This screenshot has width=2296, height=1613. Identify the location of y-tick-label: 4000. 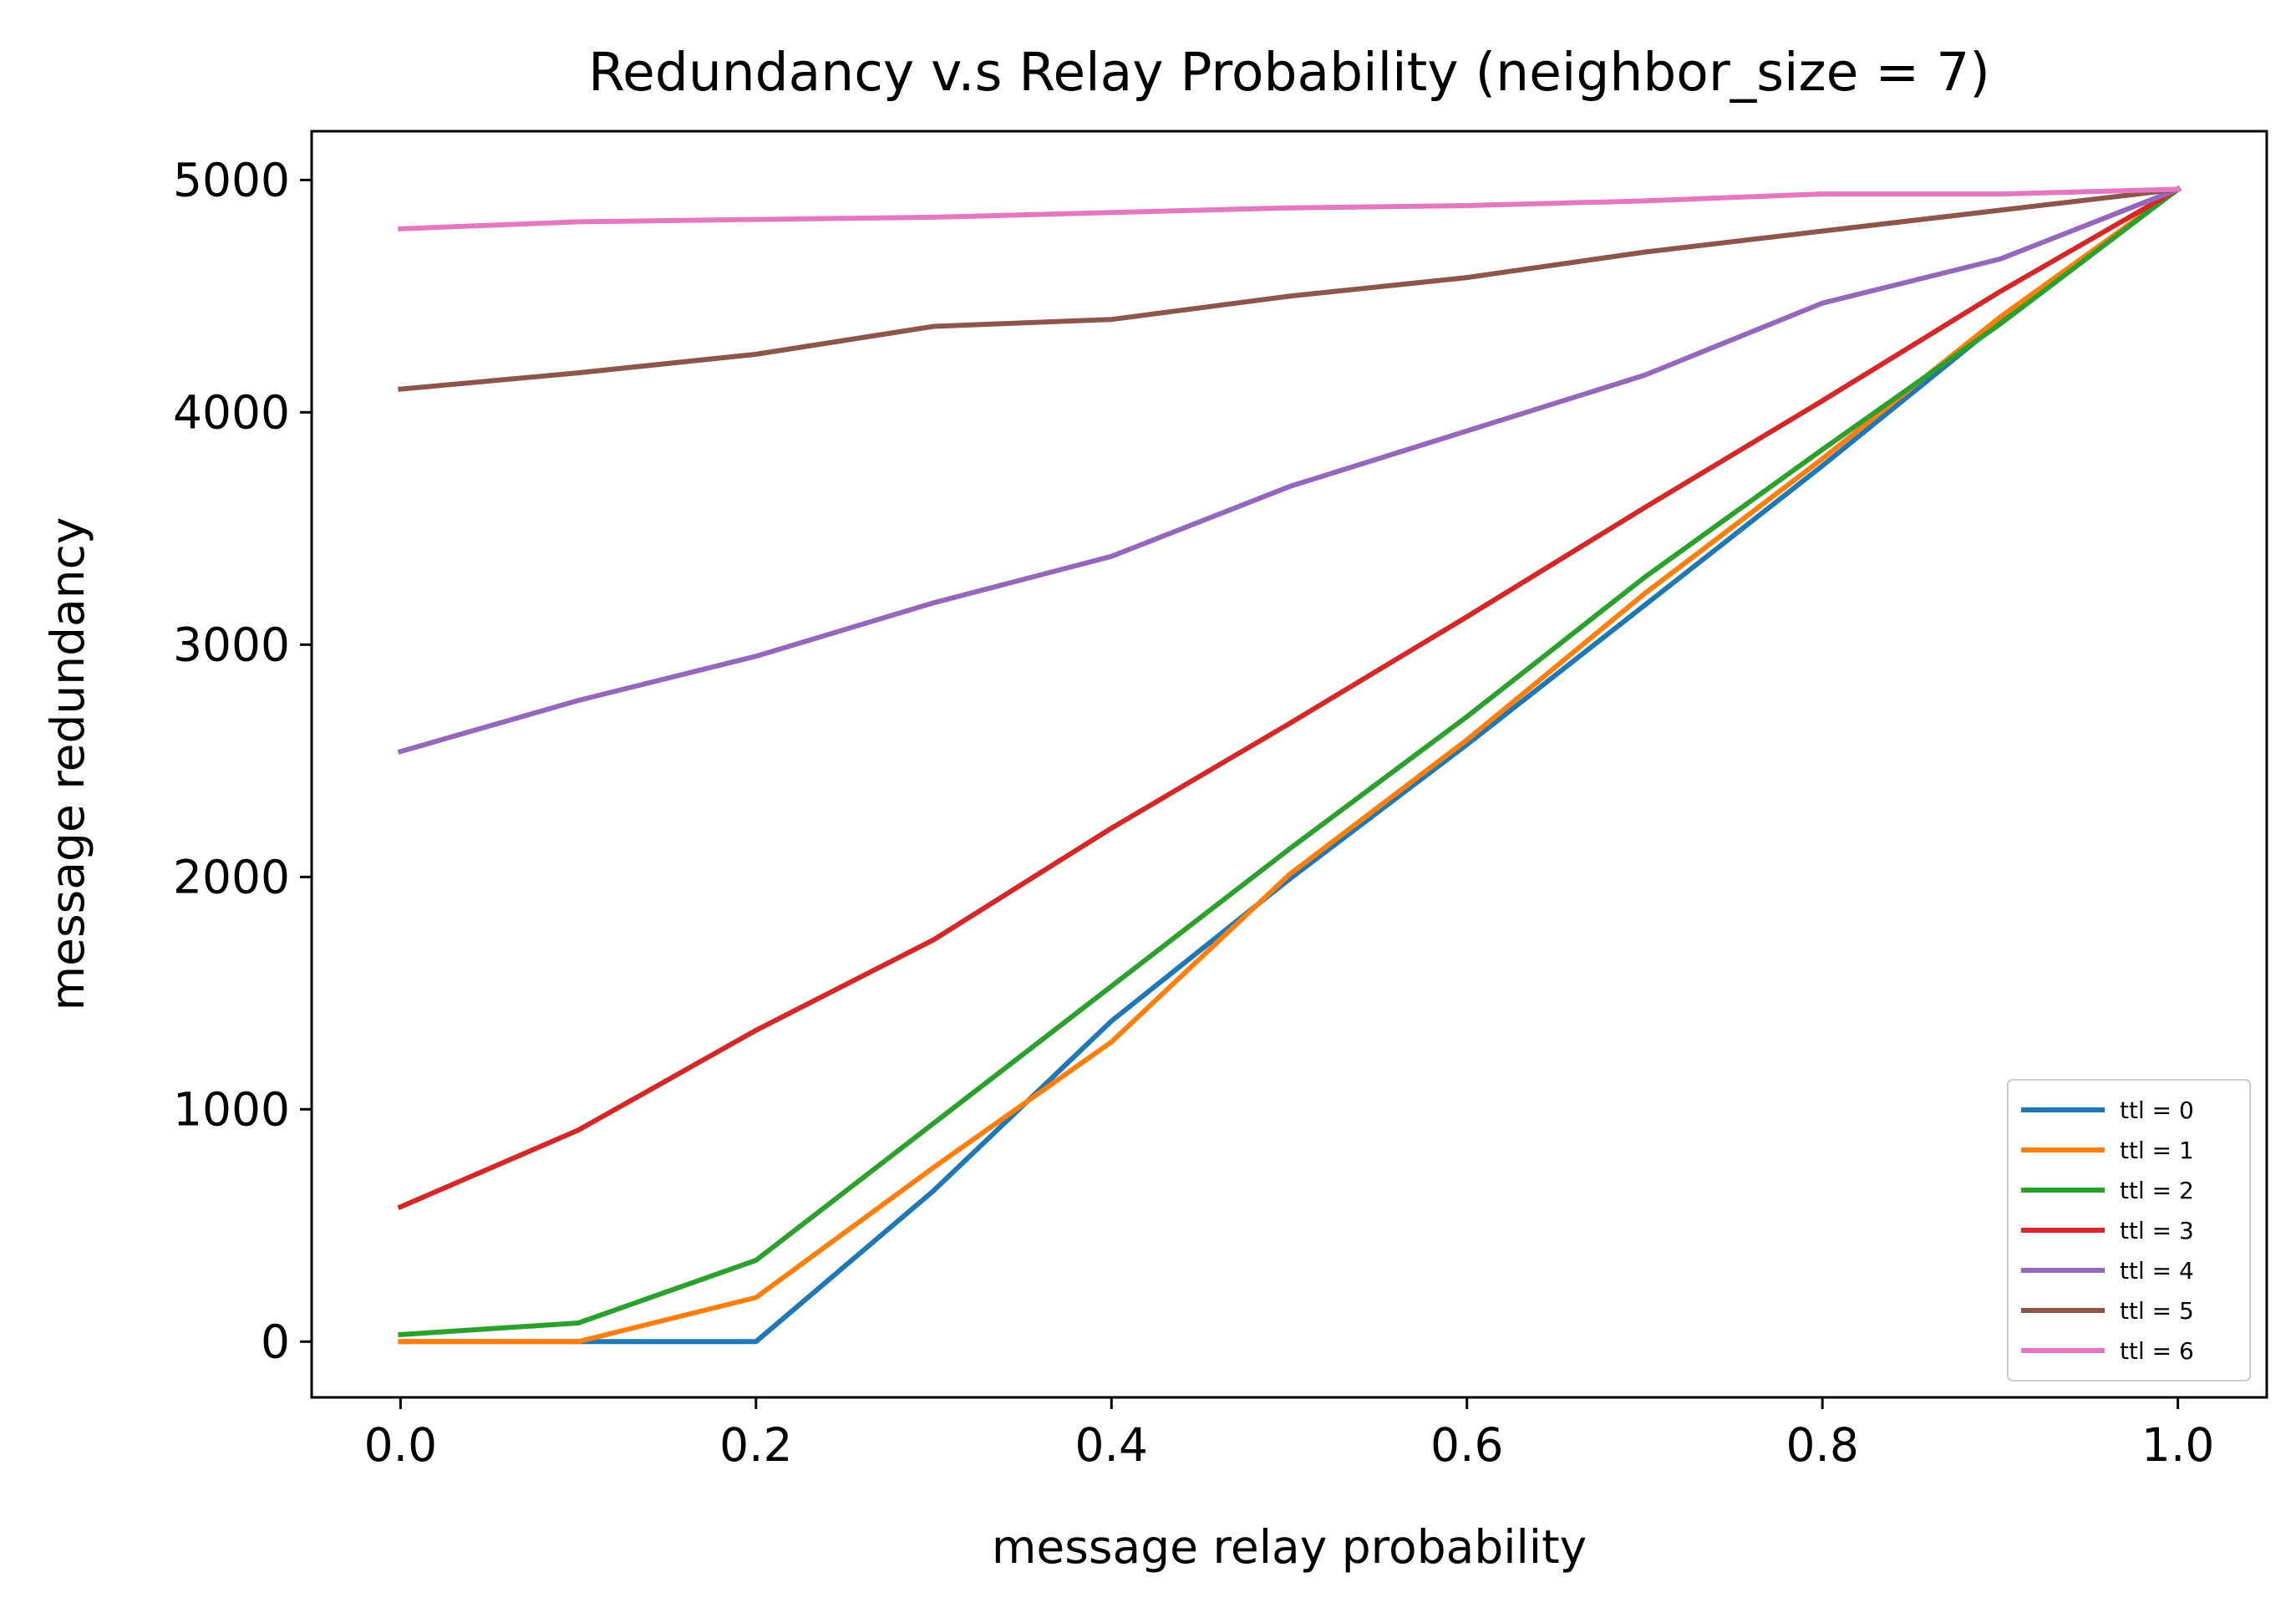
(232, 412).